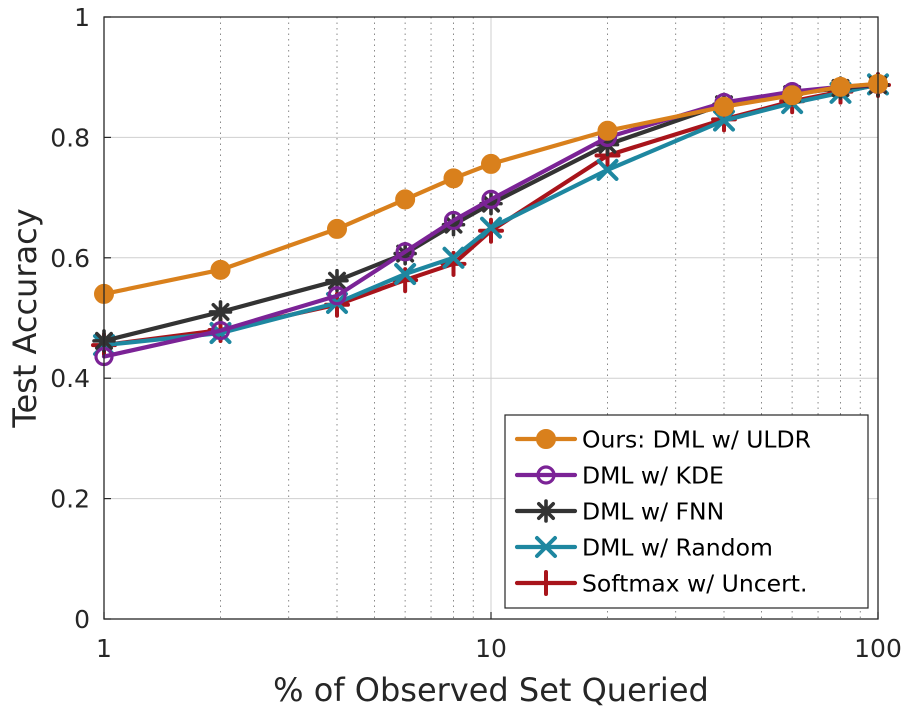 The height and width of the screenshot is (709, 910). Describe the element at coordinates (70, 137) in the screenshot. I see `y-tick-label: 0.8` at that location.